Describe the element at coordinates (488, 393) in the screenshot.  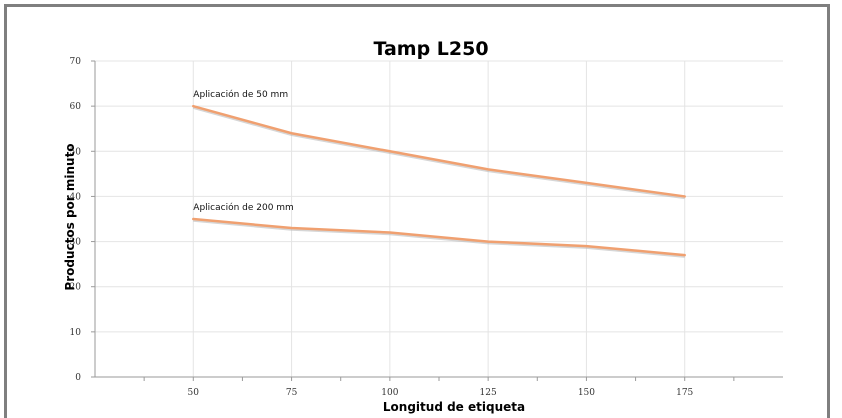
I see `x-tick-label: 125` at that location.